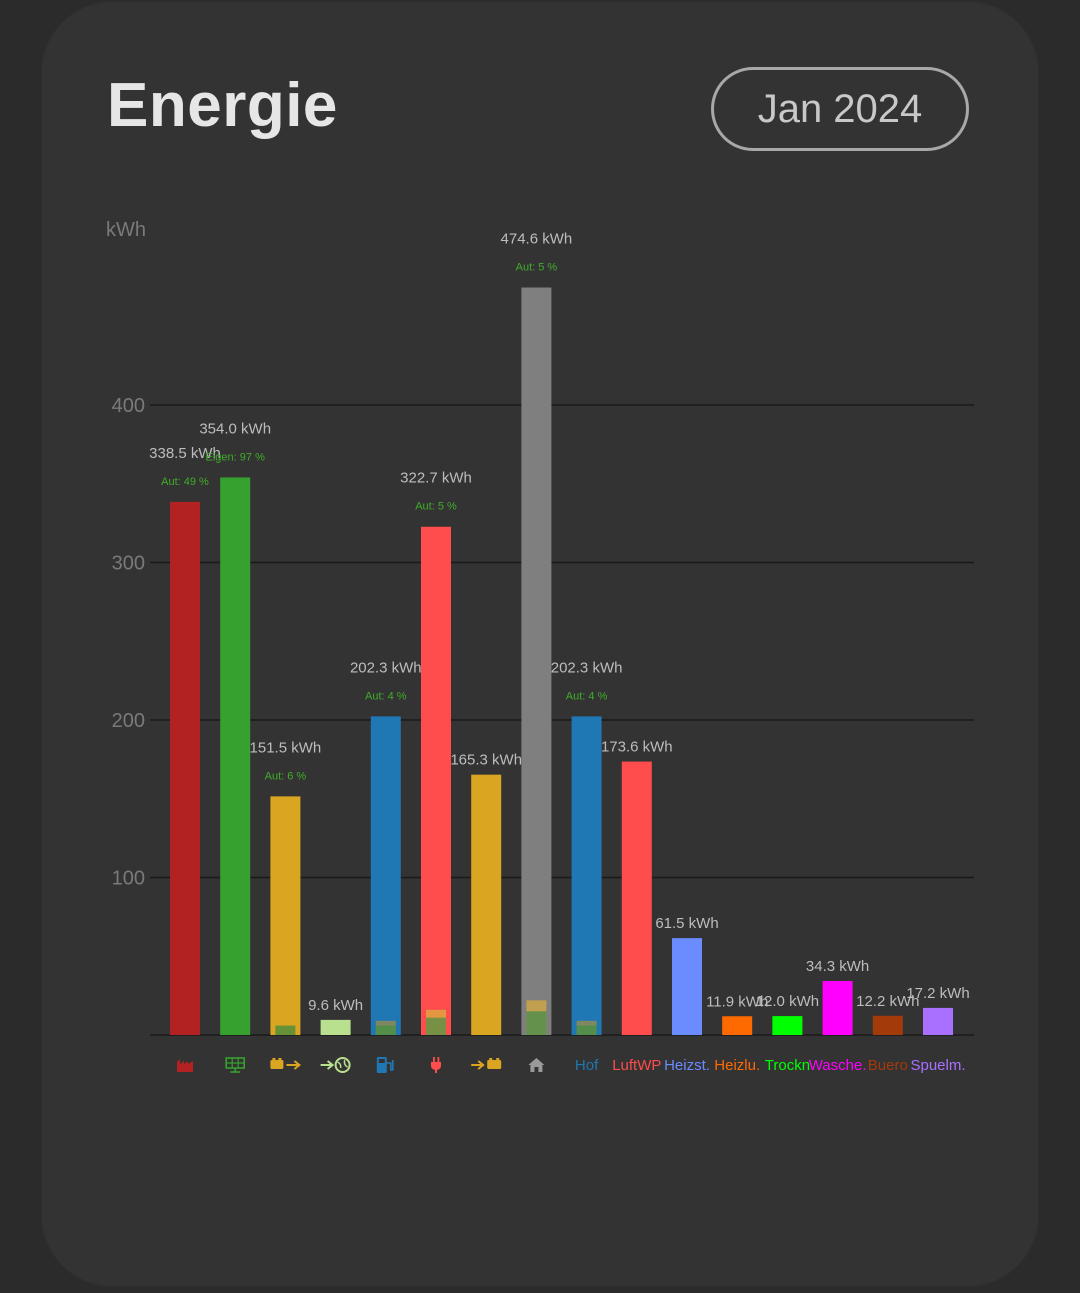 The image size is (1080, 1293). Describe the element at coordinates (286, 776) in the screenshot. I see `bar-sub-label: Aut: 6 %` at that location.